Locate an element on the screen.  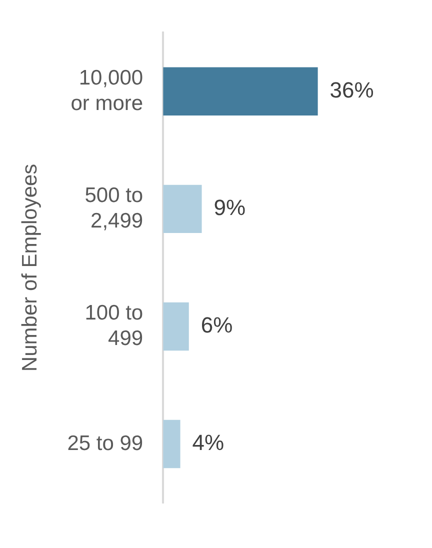
y-tick-label: 100 to 499 is located at coordinates (114, 326).